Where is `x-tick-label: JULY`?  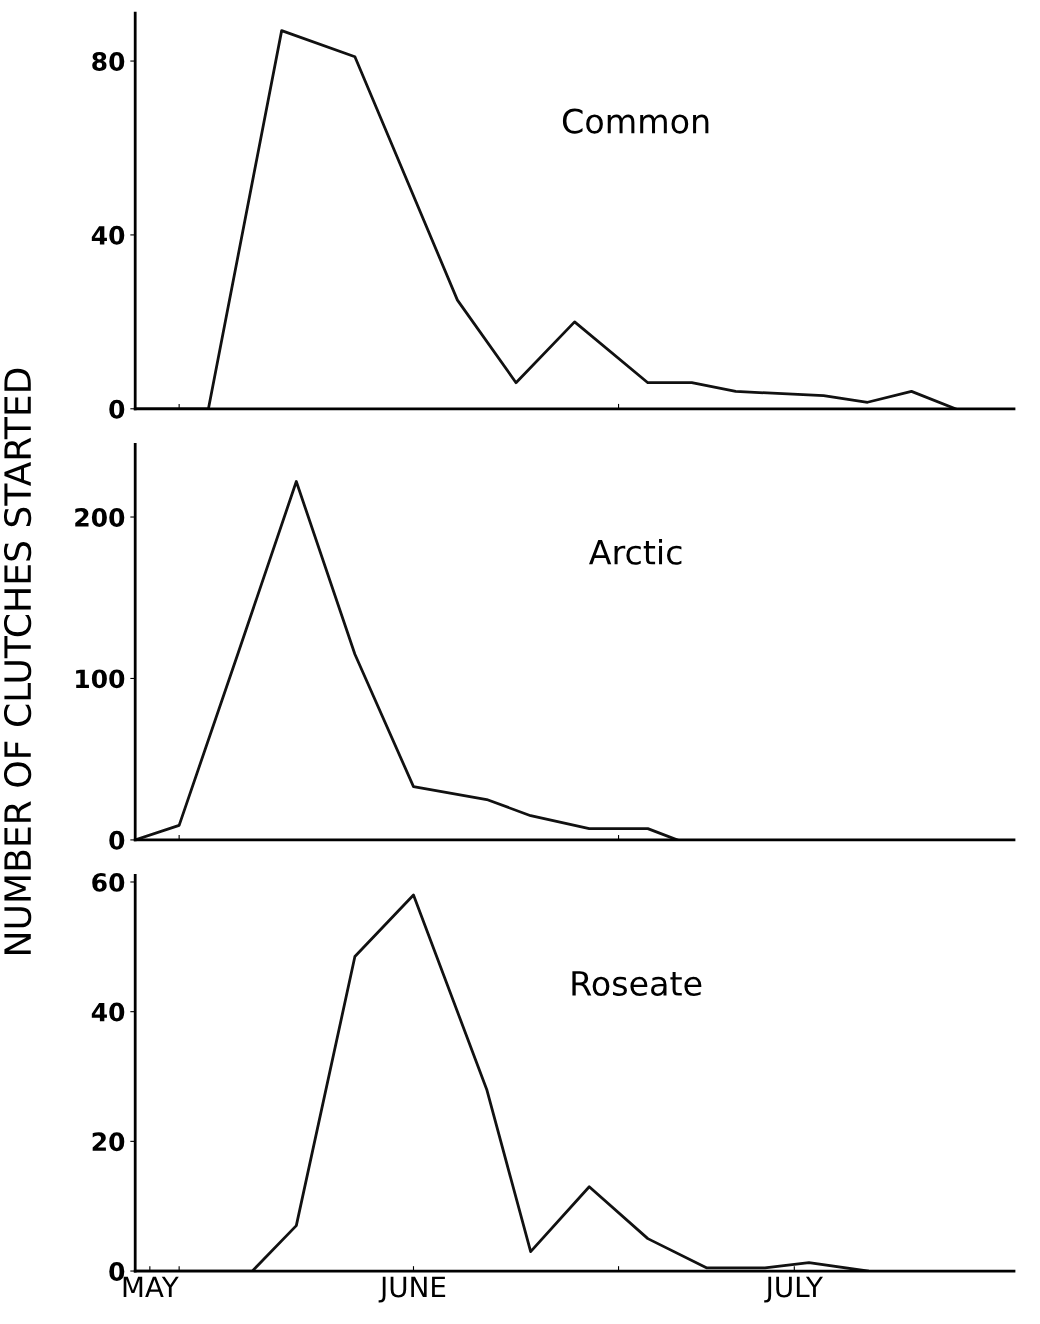
x-tick-label: JULY is located at coordinates (793, 1289).